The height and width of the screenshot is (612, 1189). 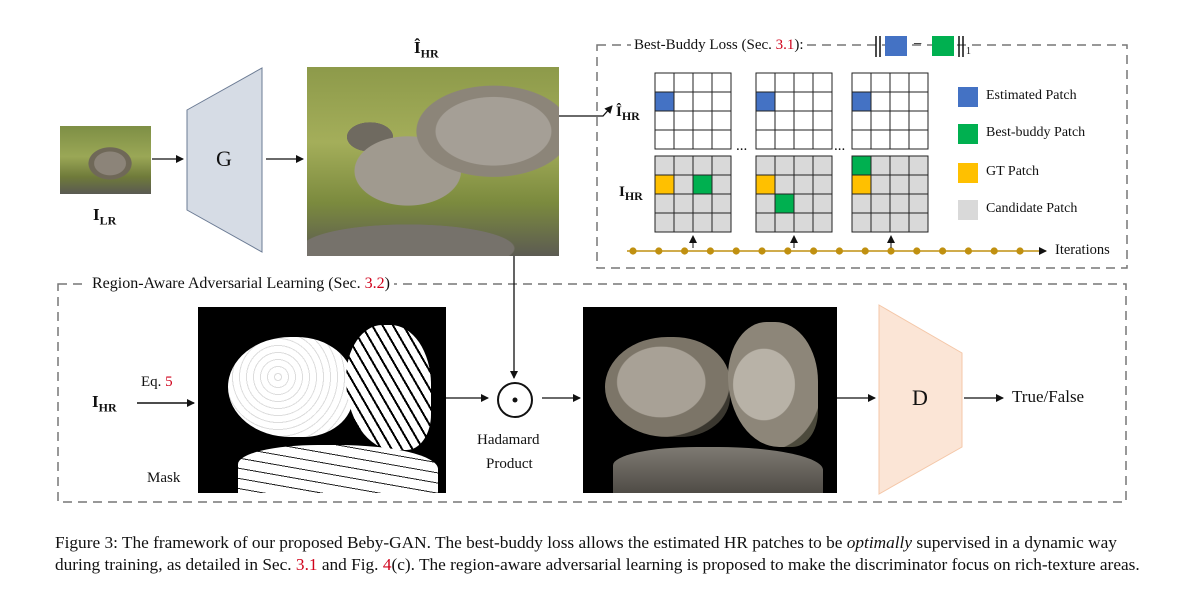 What do you see at coordinates (1048, 396) in the screenshot?
I see `output-label: True/False` at bounding box center [1048, 396].